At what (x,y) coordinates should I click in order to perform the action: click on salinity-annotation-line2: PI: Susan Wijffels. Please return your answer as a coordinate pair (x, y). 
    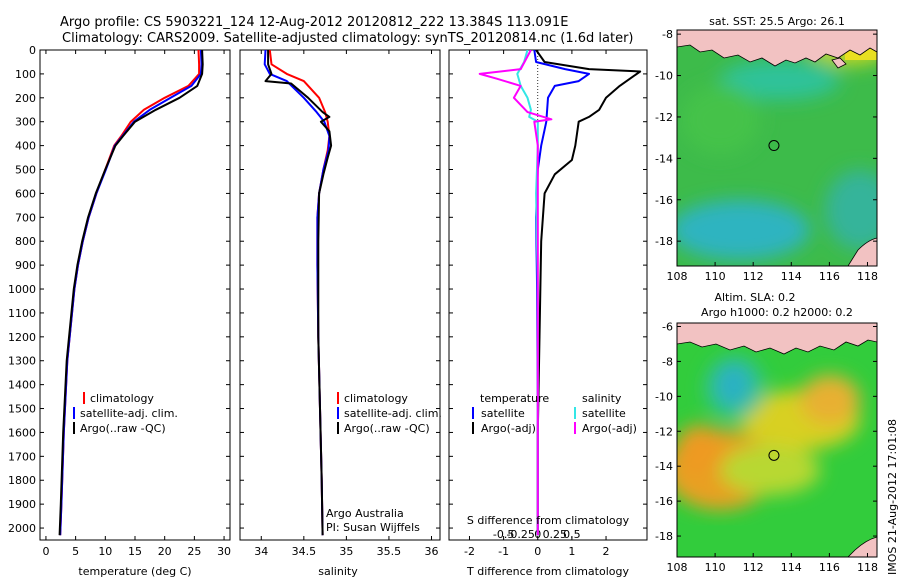
    Looking at the image, I should click on (373, 527).